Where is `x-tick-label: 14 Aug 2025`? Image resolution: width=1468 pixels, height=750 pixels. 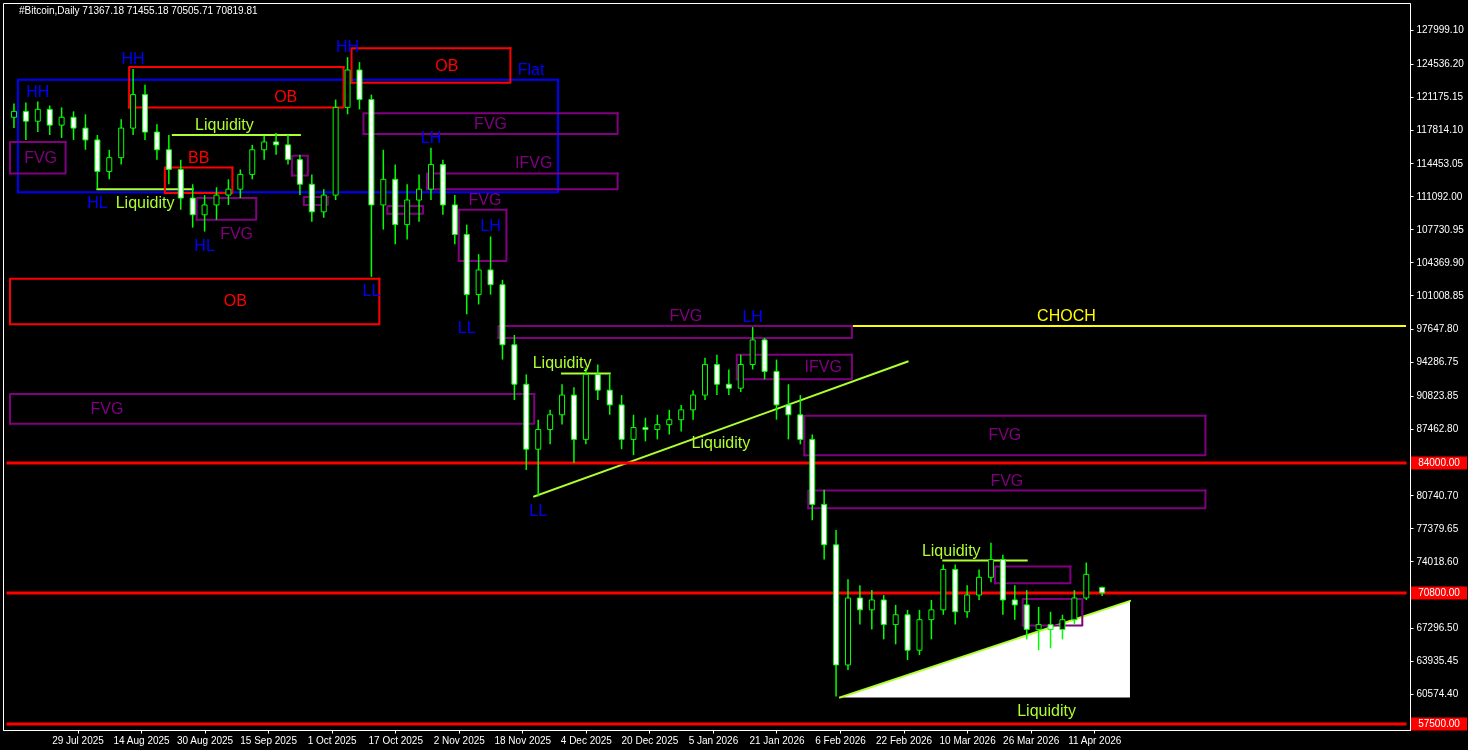 x-tick-label: 14 Aug 2025 is located at coordinates (142, 740).